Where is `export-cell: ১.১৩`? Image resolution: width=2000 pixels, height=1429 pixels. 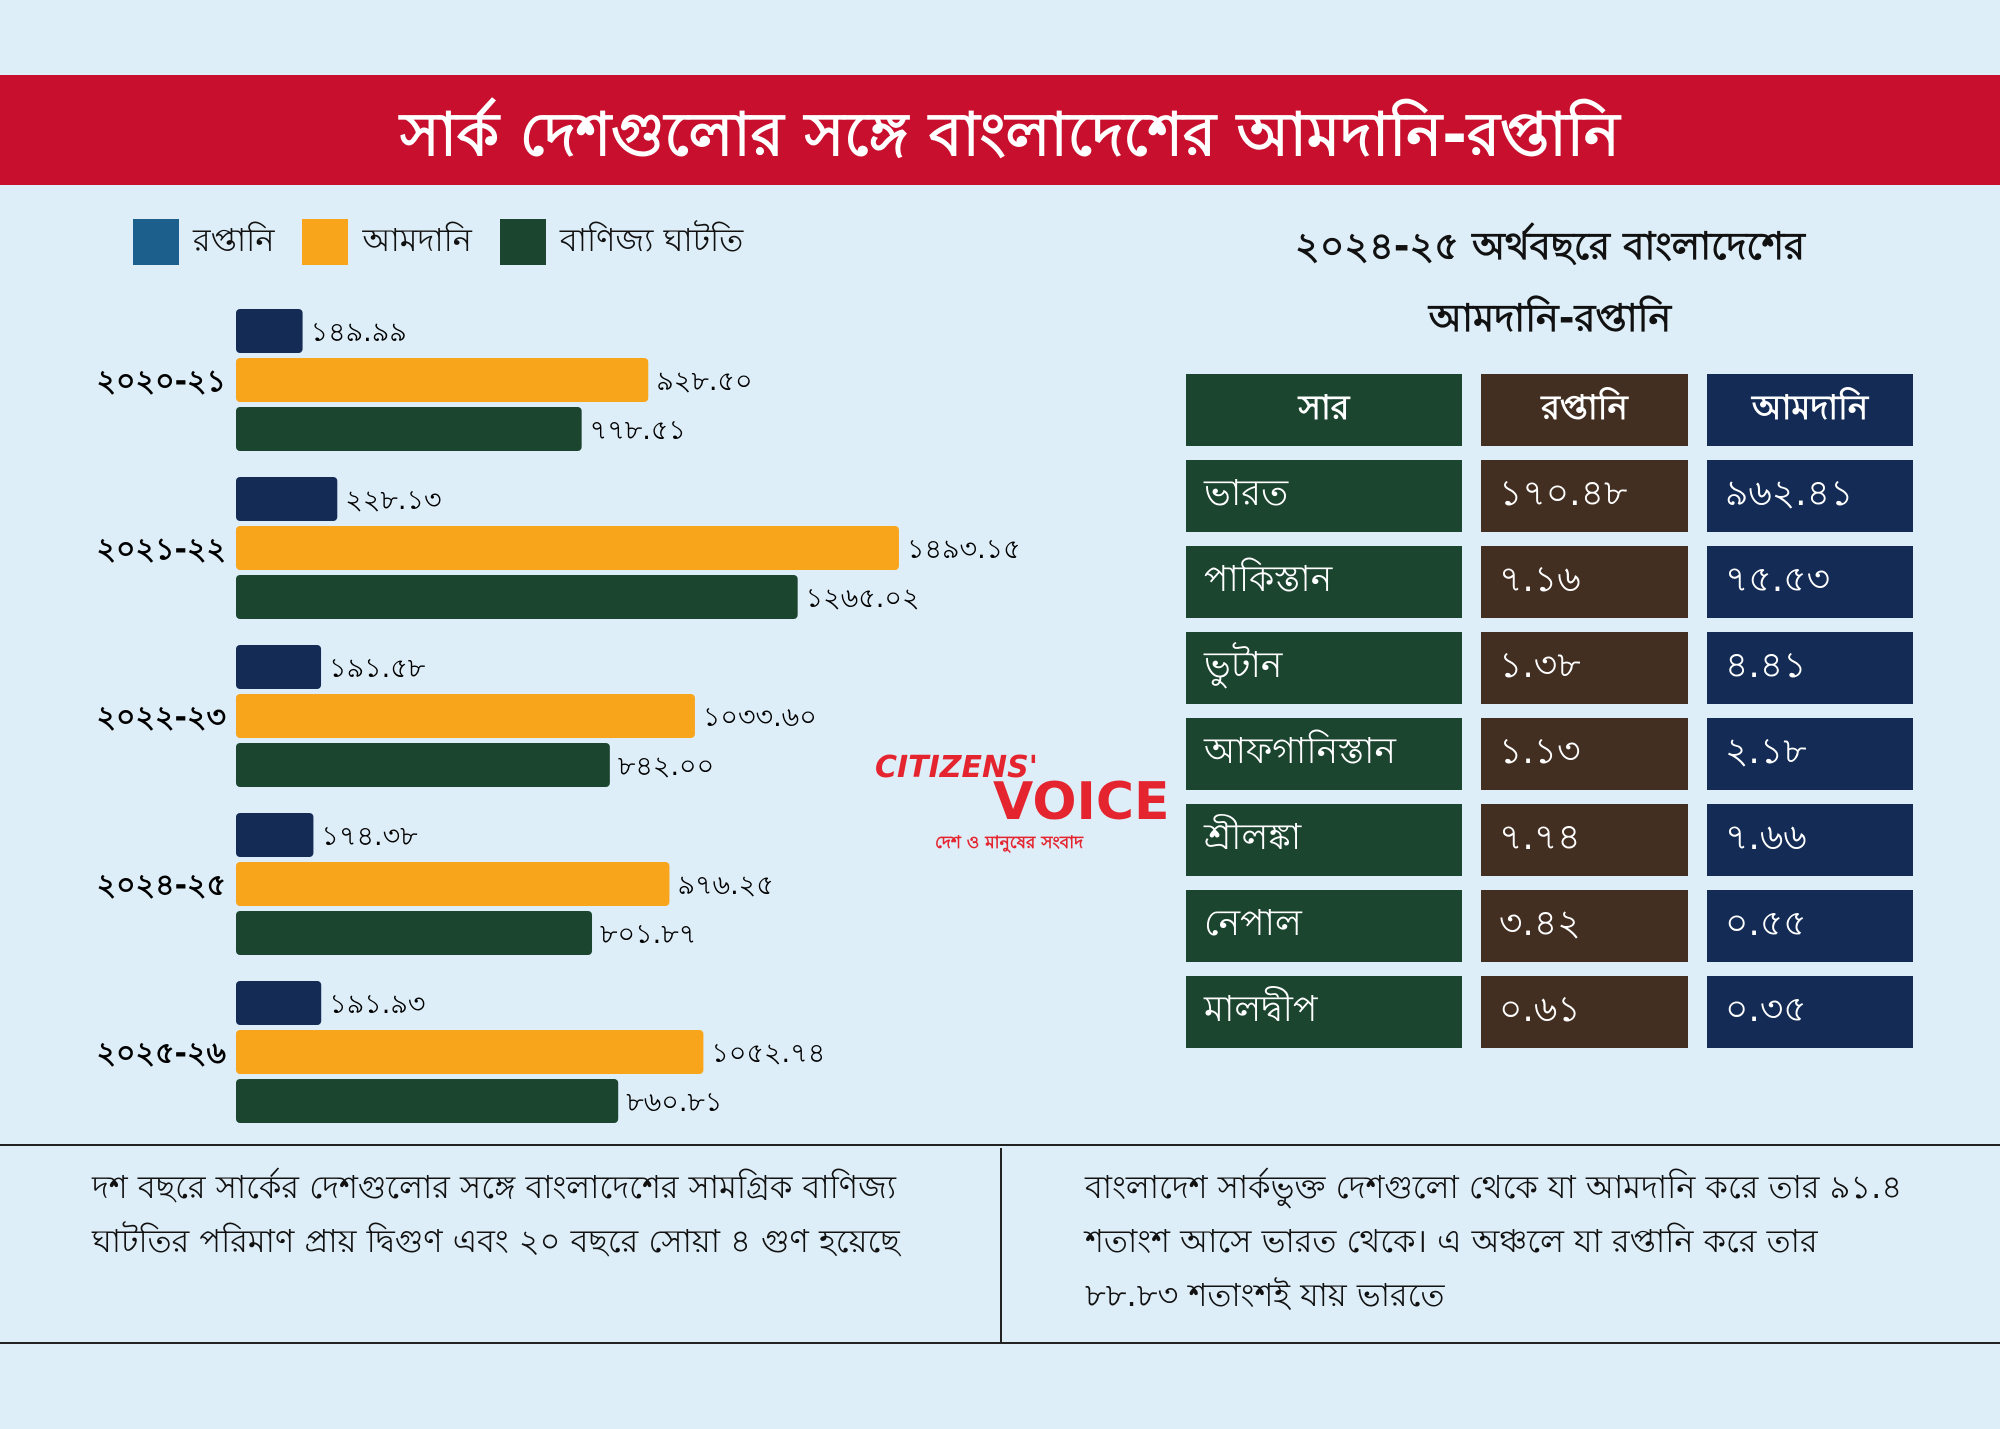 export-cell: ১.১৩ is located at coordinates (1584, 754).